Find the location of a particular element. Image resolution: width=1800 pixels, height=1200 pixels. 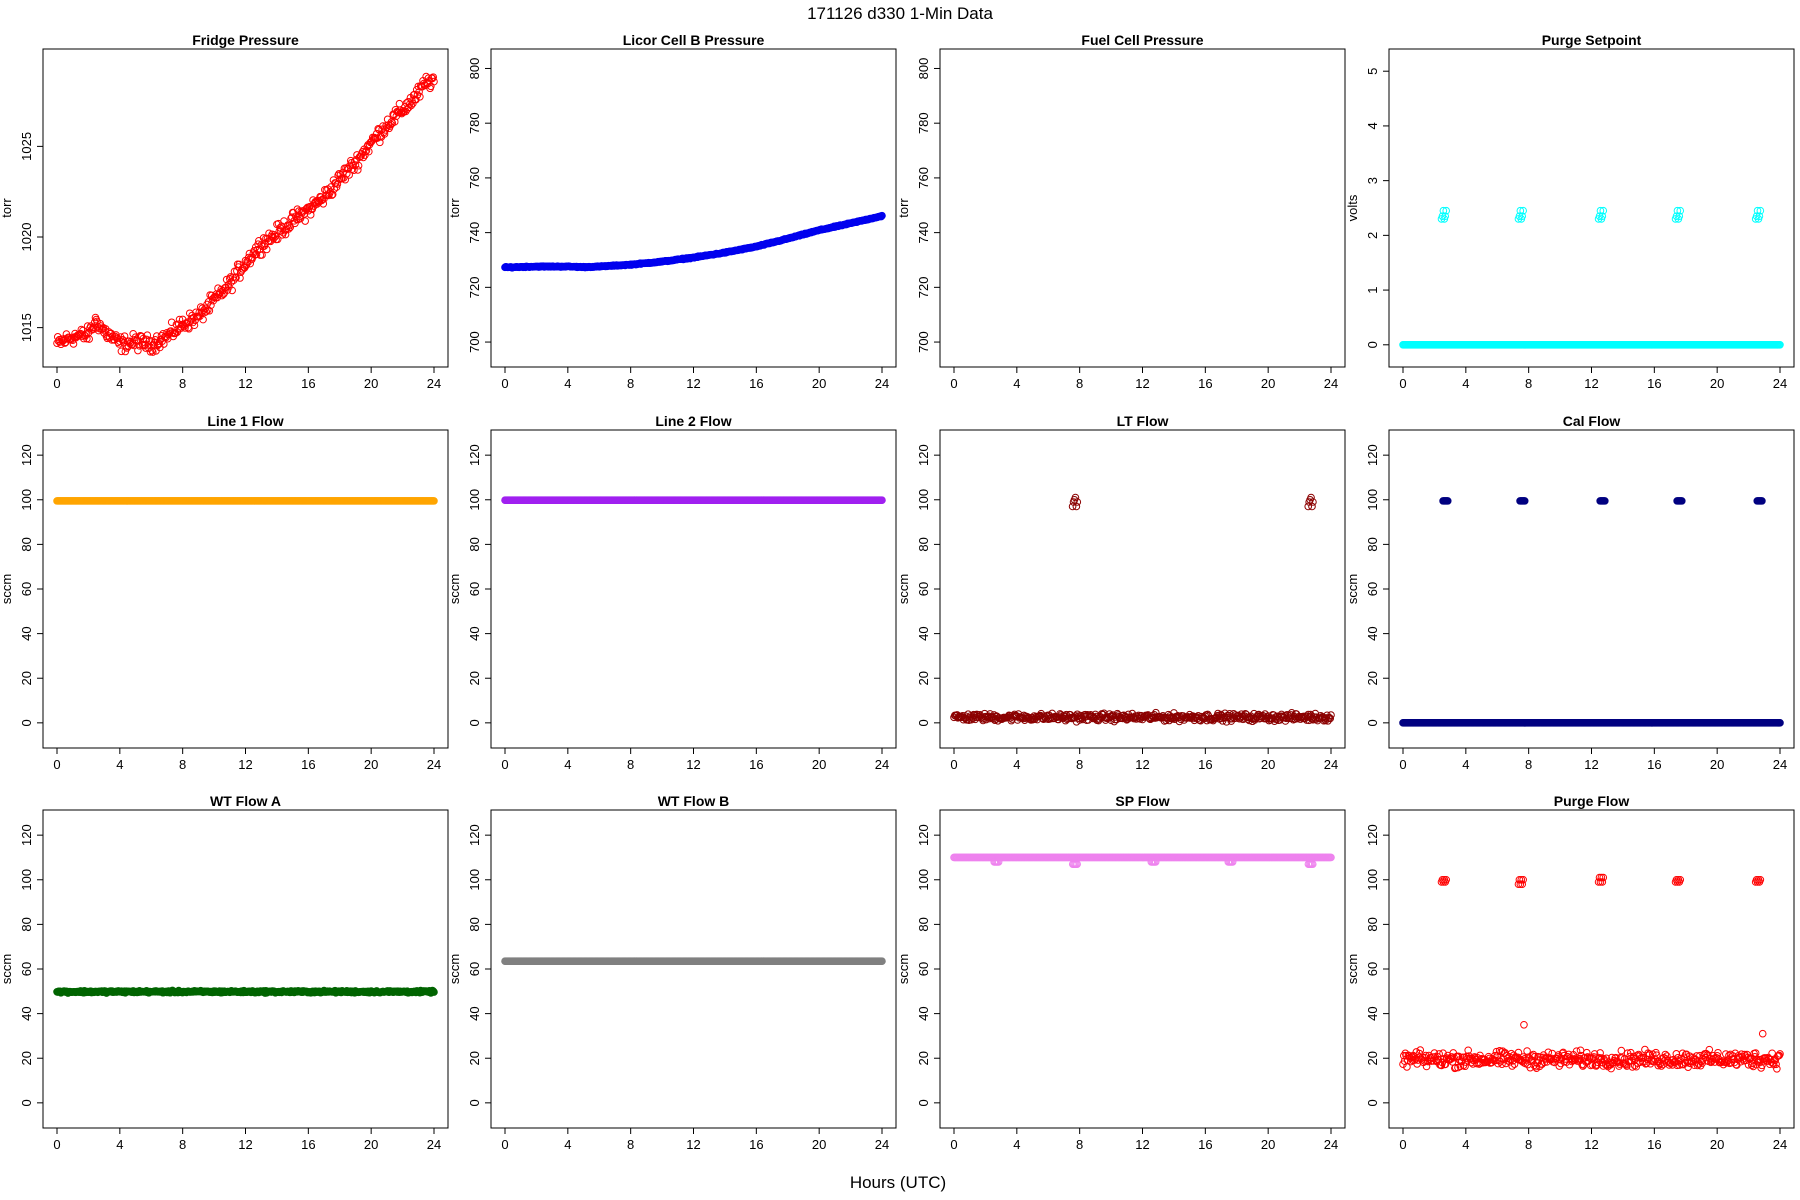

y-tick-label: 760 is located at coordinates (474, 178).